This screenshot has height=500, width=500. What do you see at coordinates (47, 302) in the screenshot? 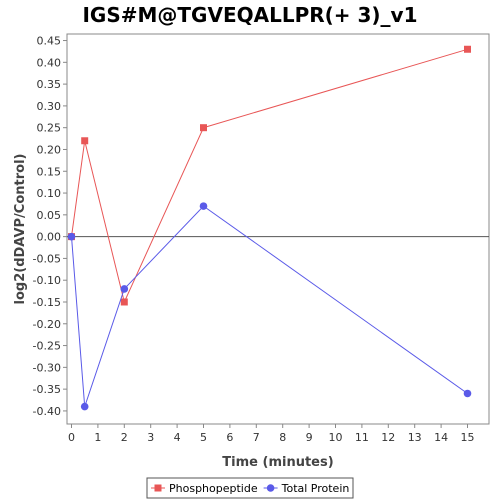
I see `y-tick-label: -0.15` at bounding box center [47, 302].